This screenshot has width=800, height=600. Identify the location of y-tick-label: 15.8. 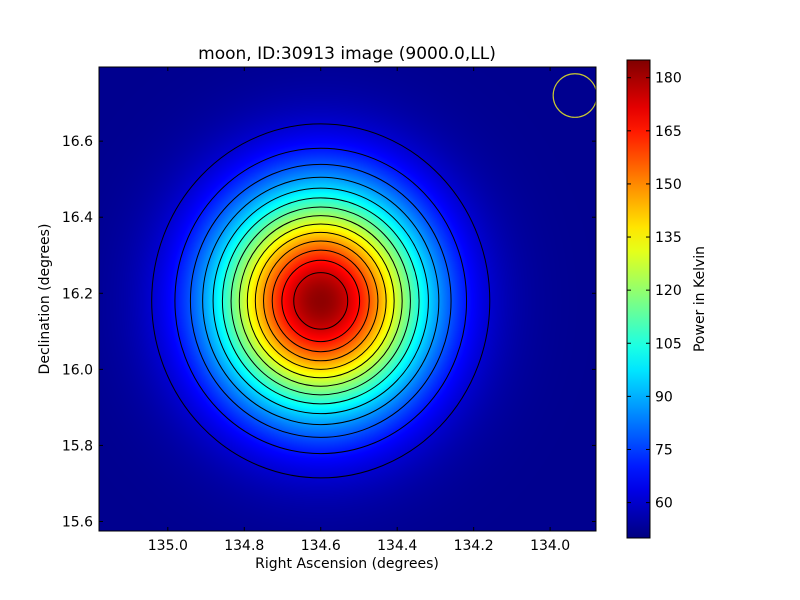
(77, 446).